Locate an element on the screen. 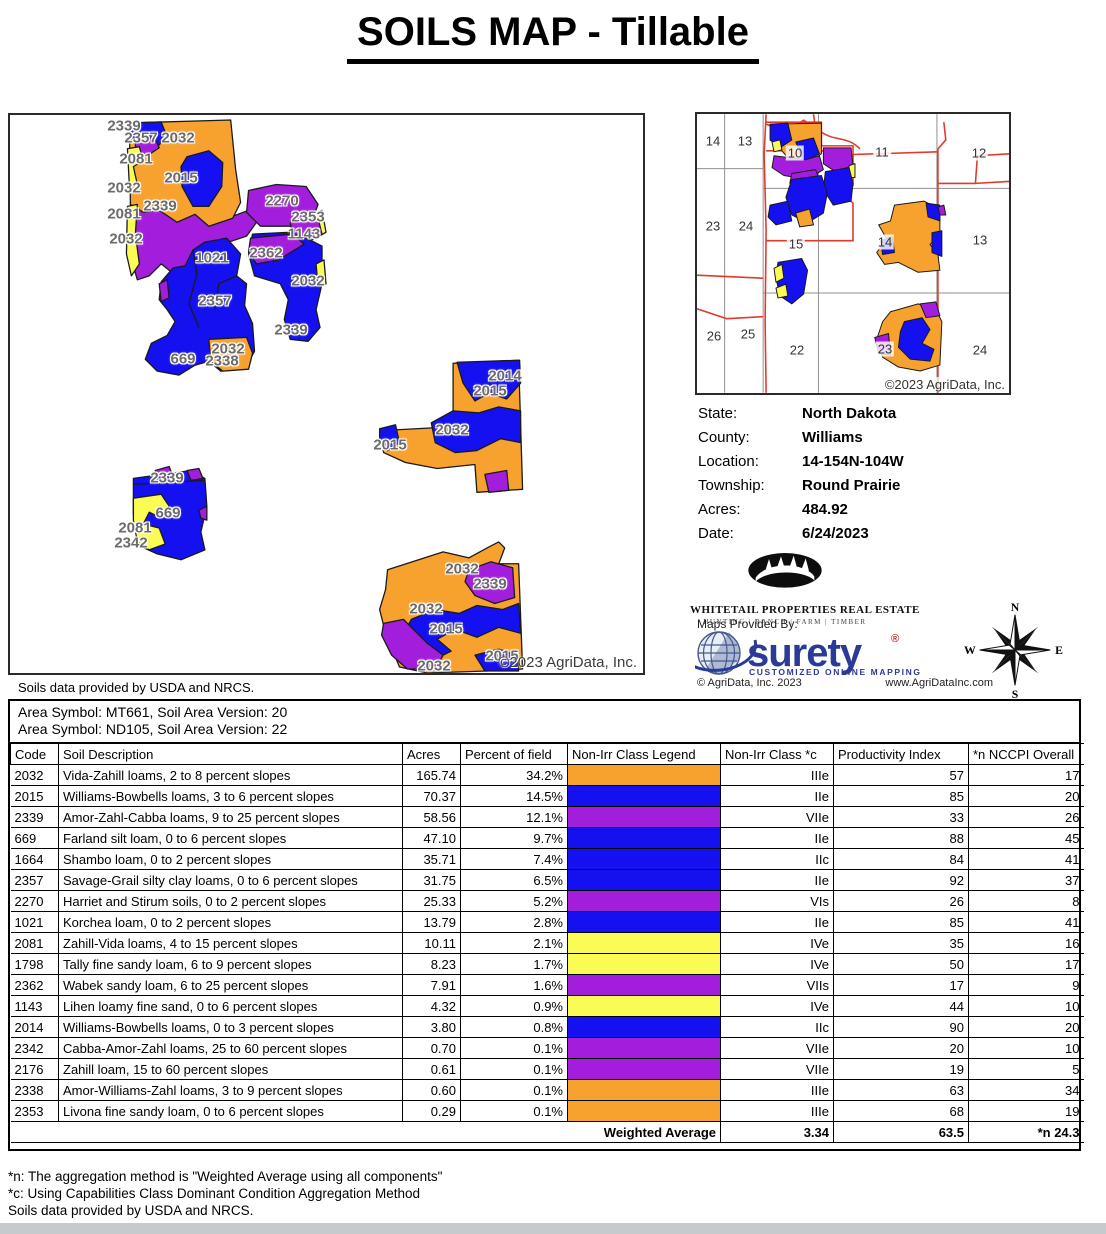  map-copyright: ©2023 AgriData, Inc. is located at coordinates (567, 662).